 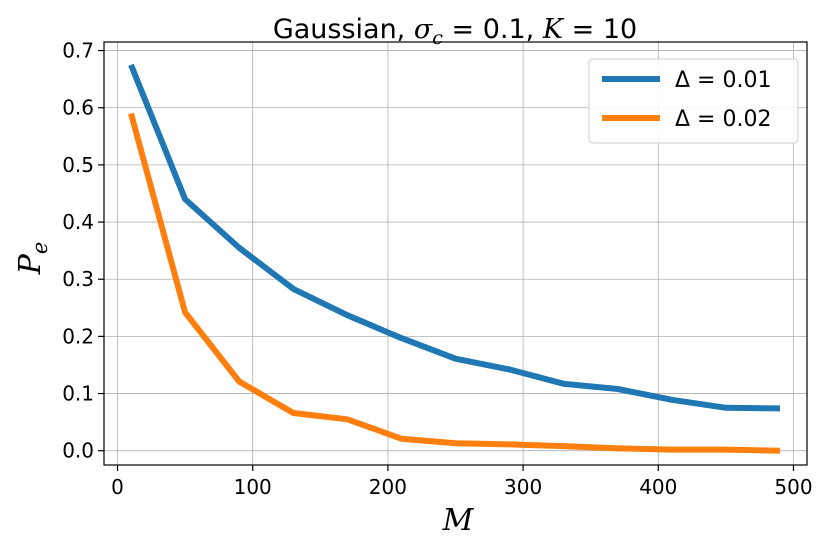 I want to click on legend: Δ = 0.01 Δ = 0.02, so click(x=693, y=101).